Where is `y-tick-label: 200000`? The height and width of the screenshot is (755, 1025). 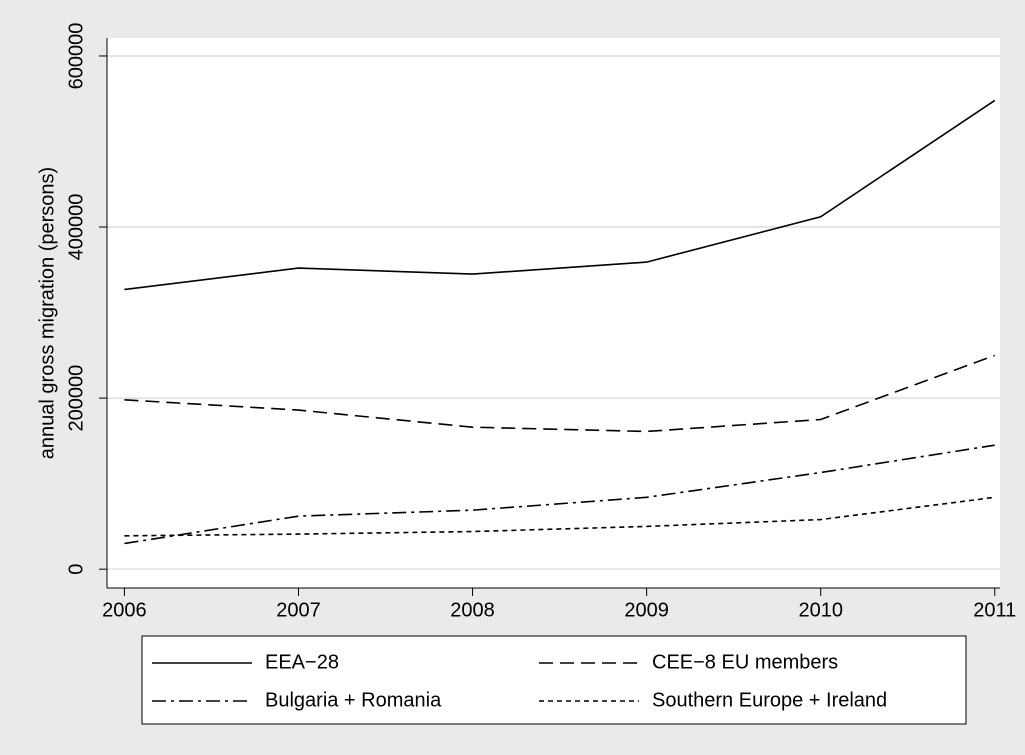 y-tick-label: 200000 is located at coordinates (76, 398).